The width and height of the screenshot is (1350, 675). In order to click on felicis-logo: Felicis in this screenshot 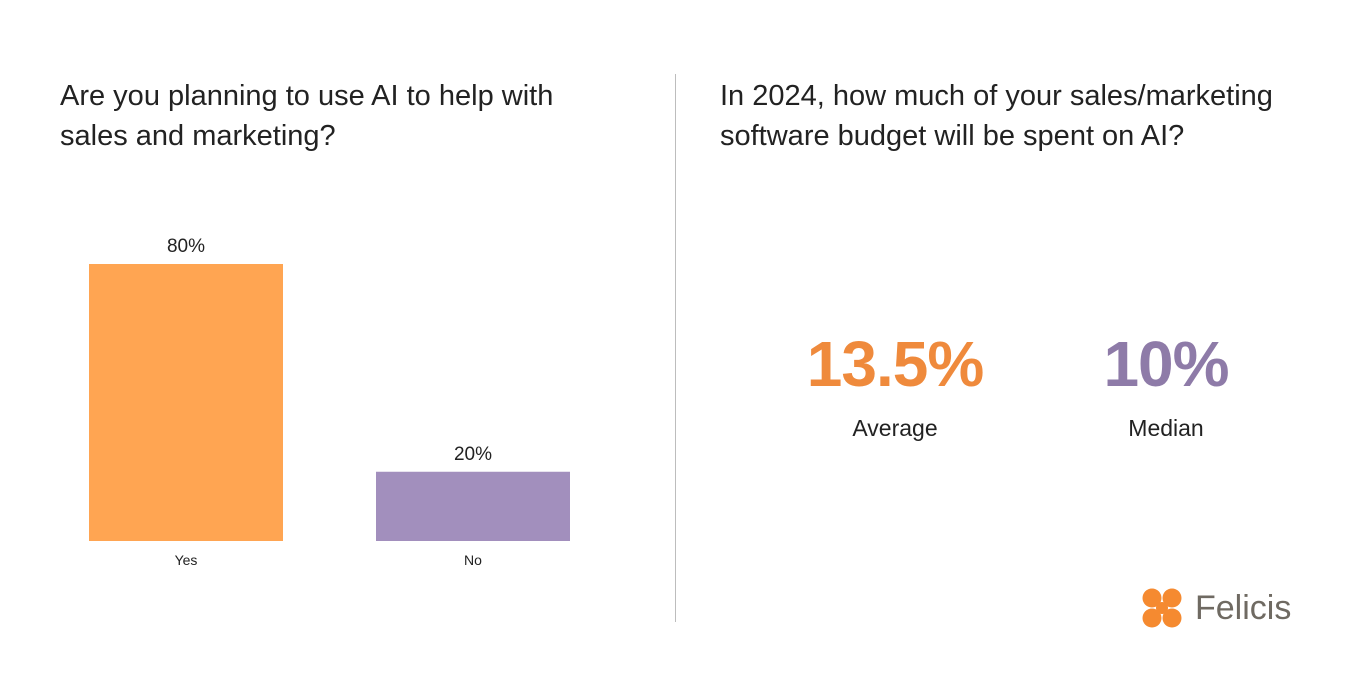, I will do `click(1215, 608)`.